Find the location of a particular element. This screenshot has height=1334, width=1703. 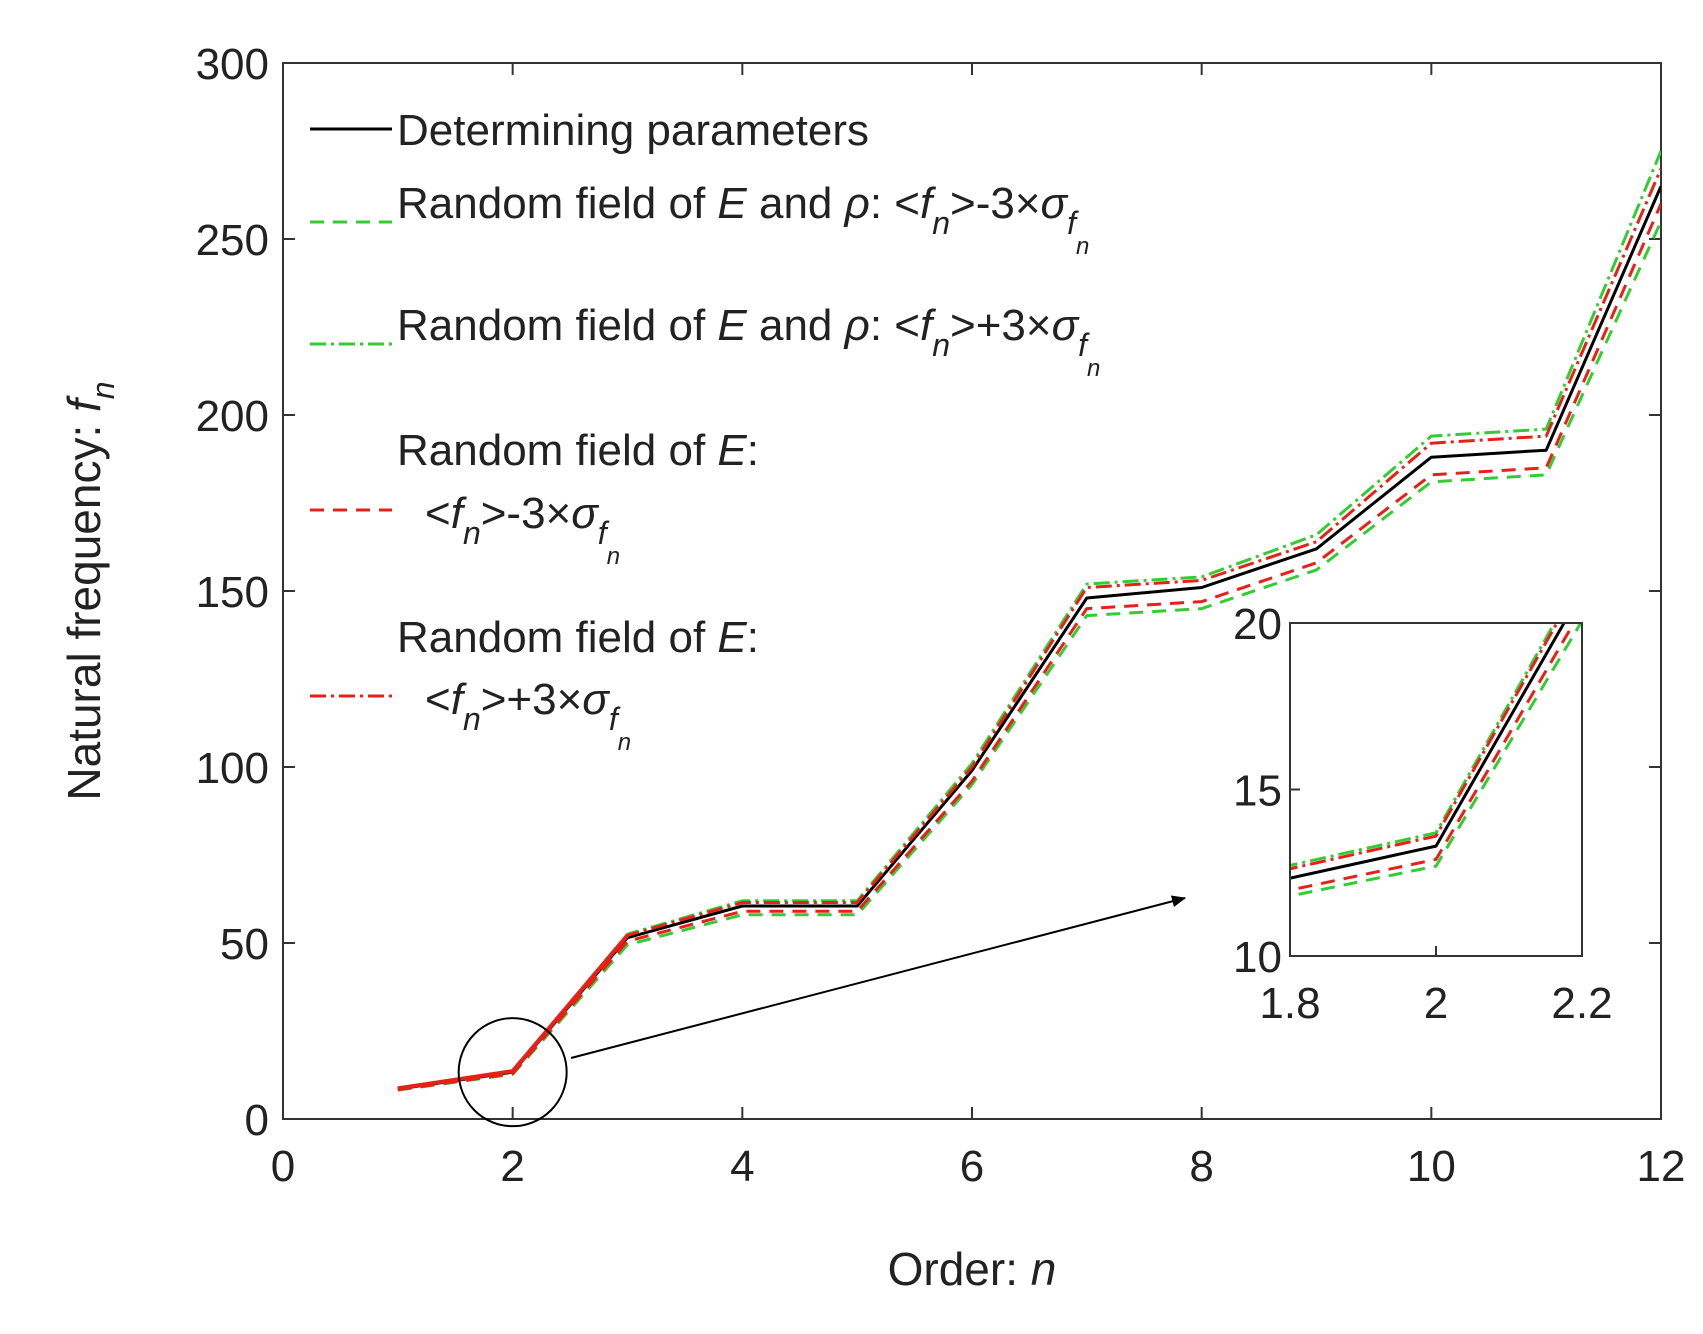

x-axis-label: Order: n is located at coordinates (972, 1269).